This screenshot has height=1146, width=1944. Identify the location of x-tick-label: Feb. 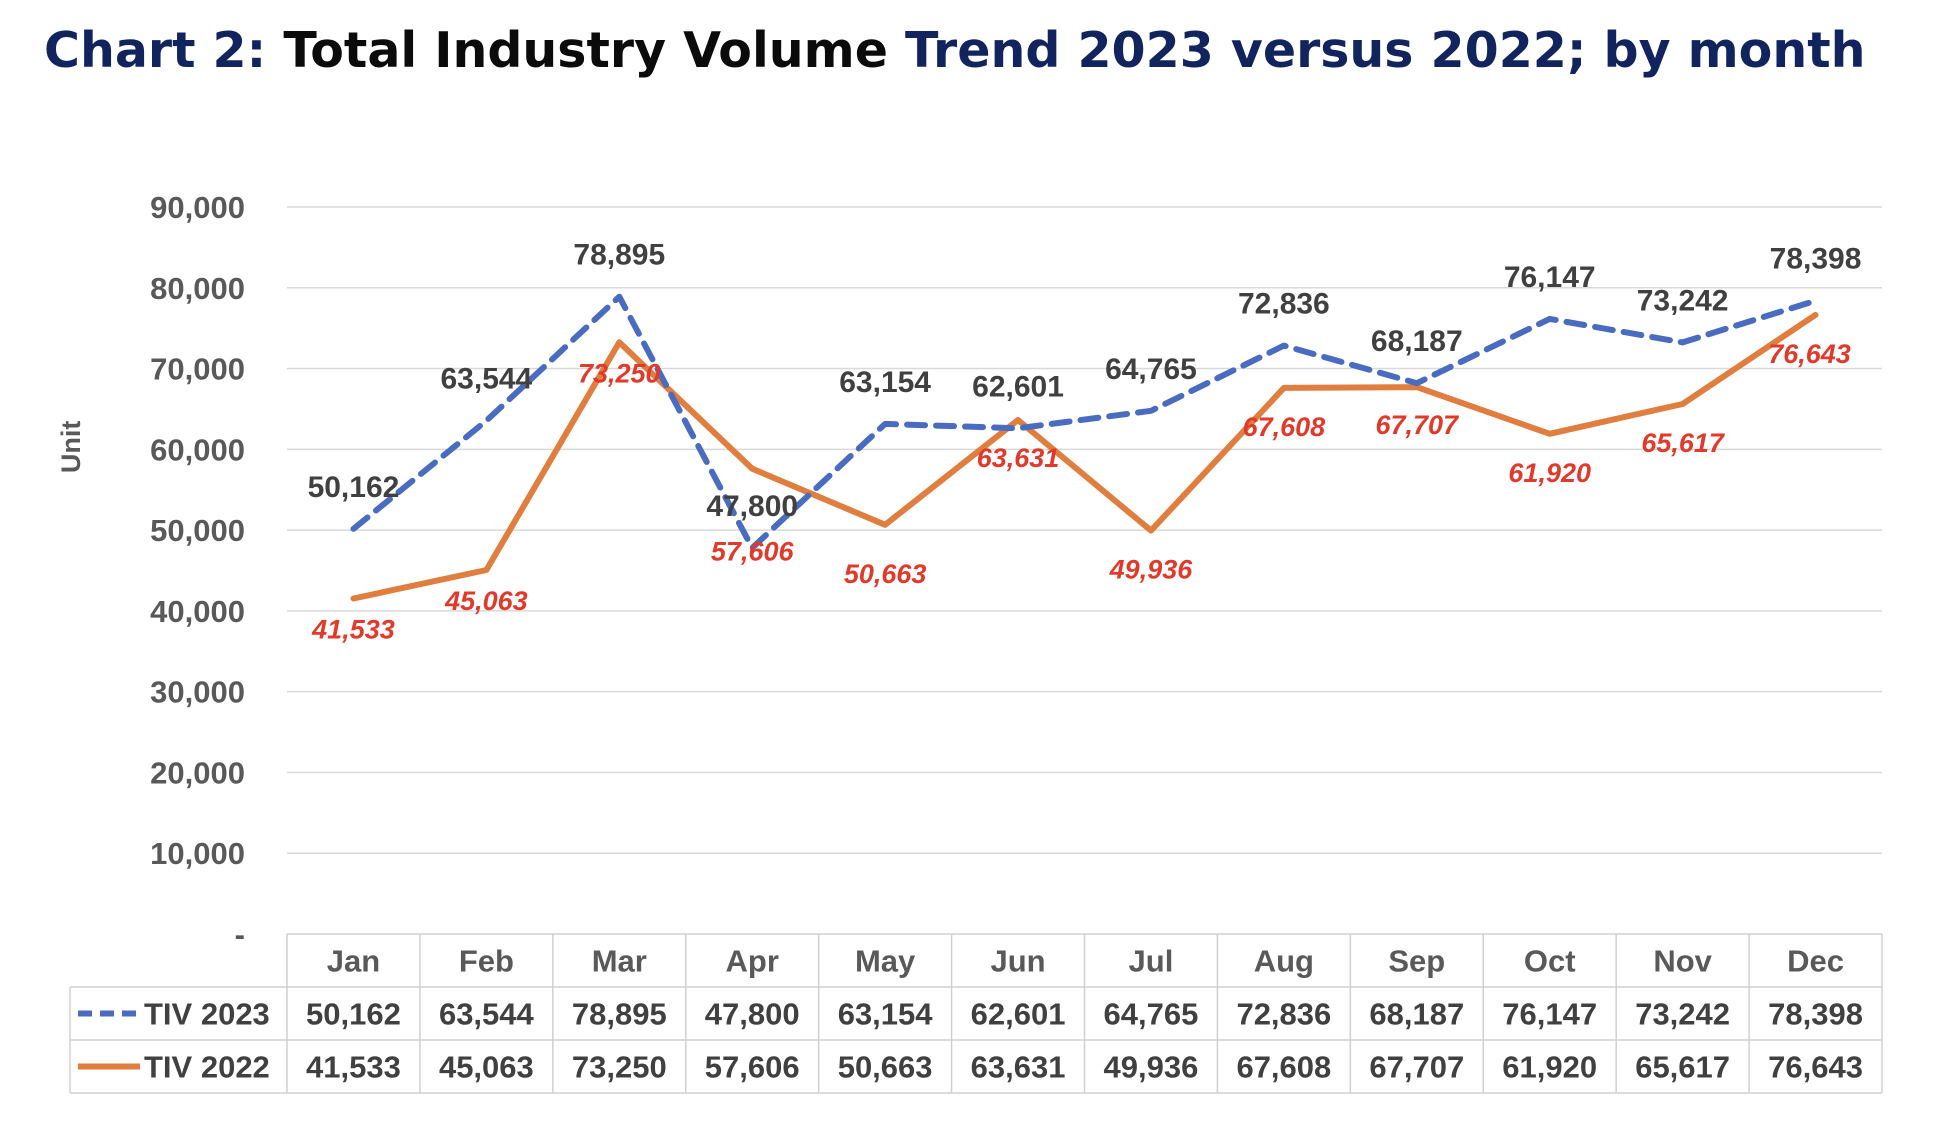
(486, 961).